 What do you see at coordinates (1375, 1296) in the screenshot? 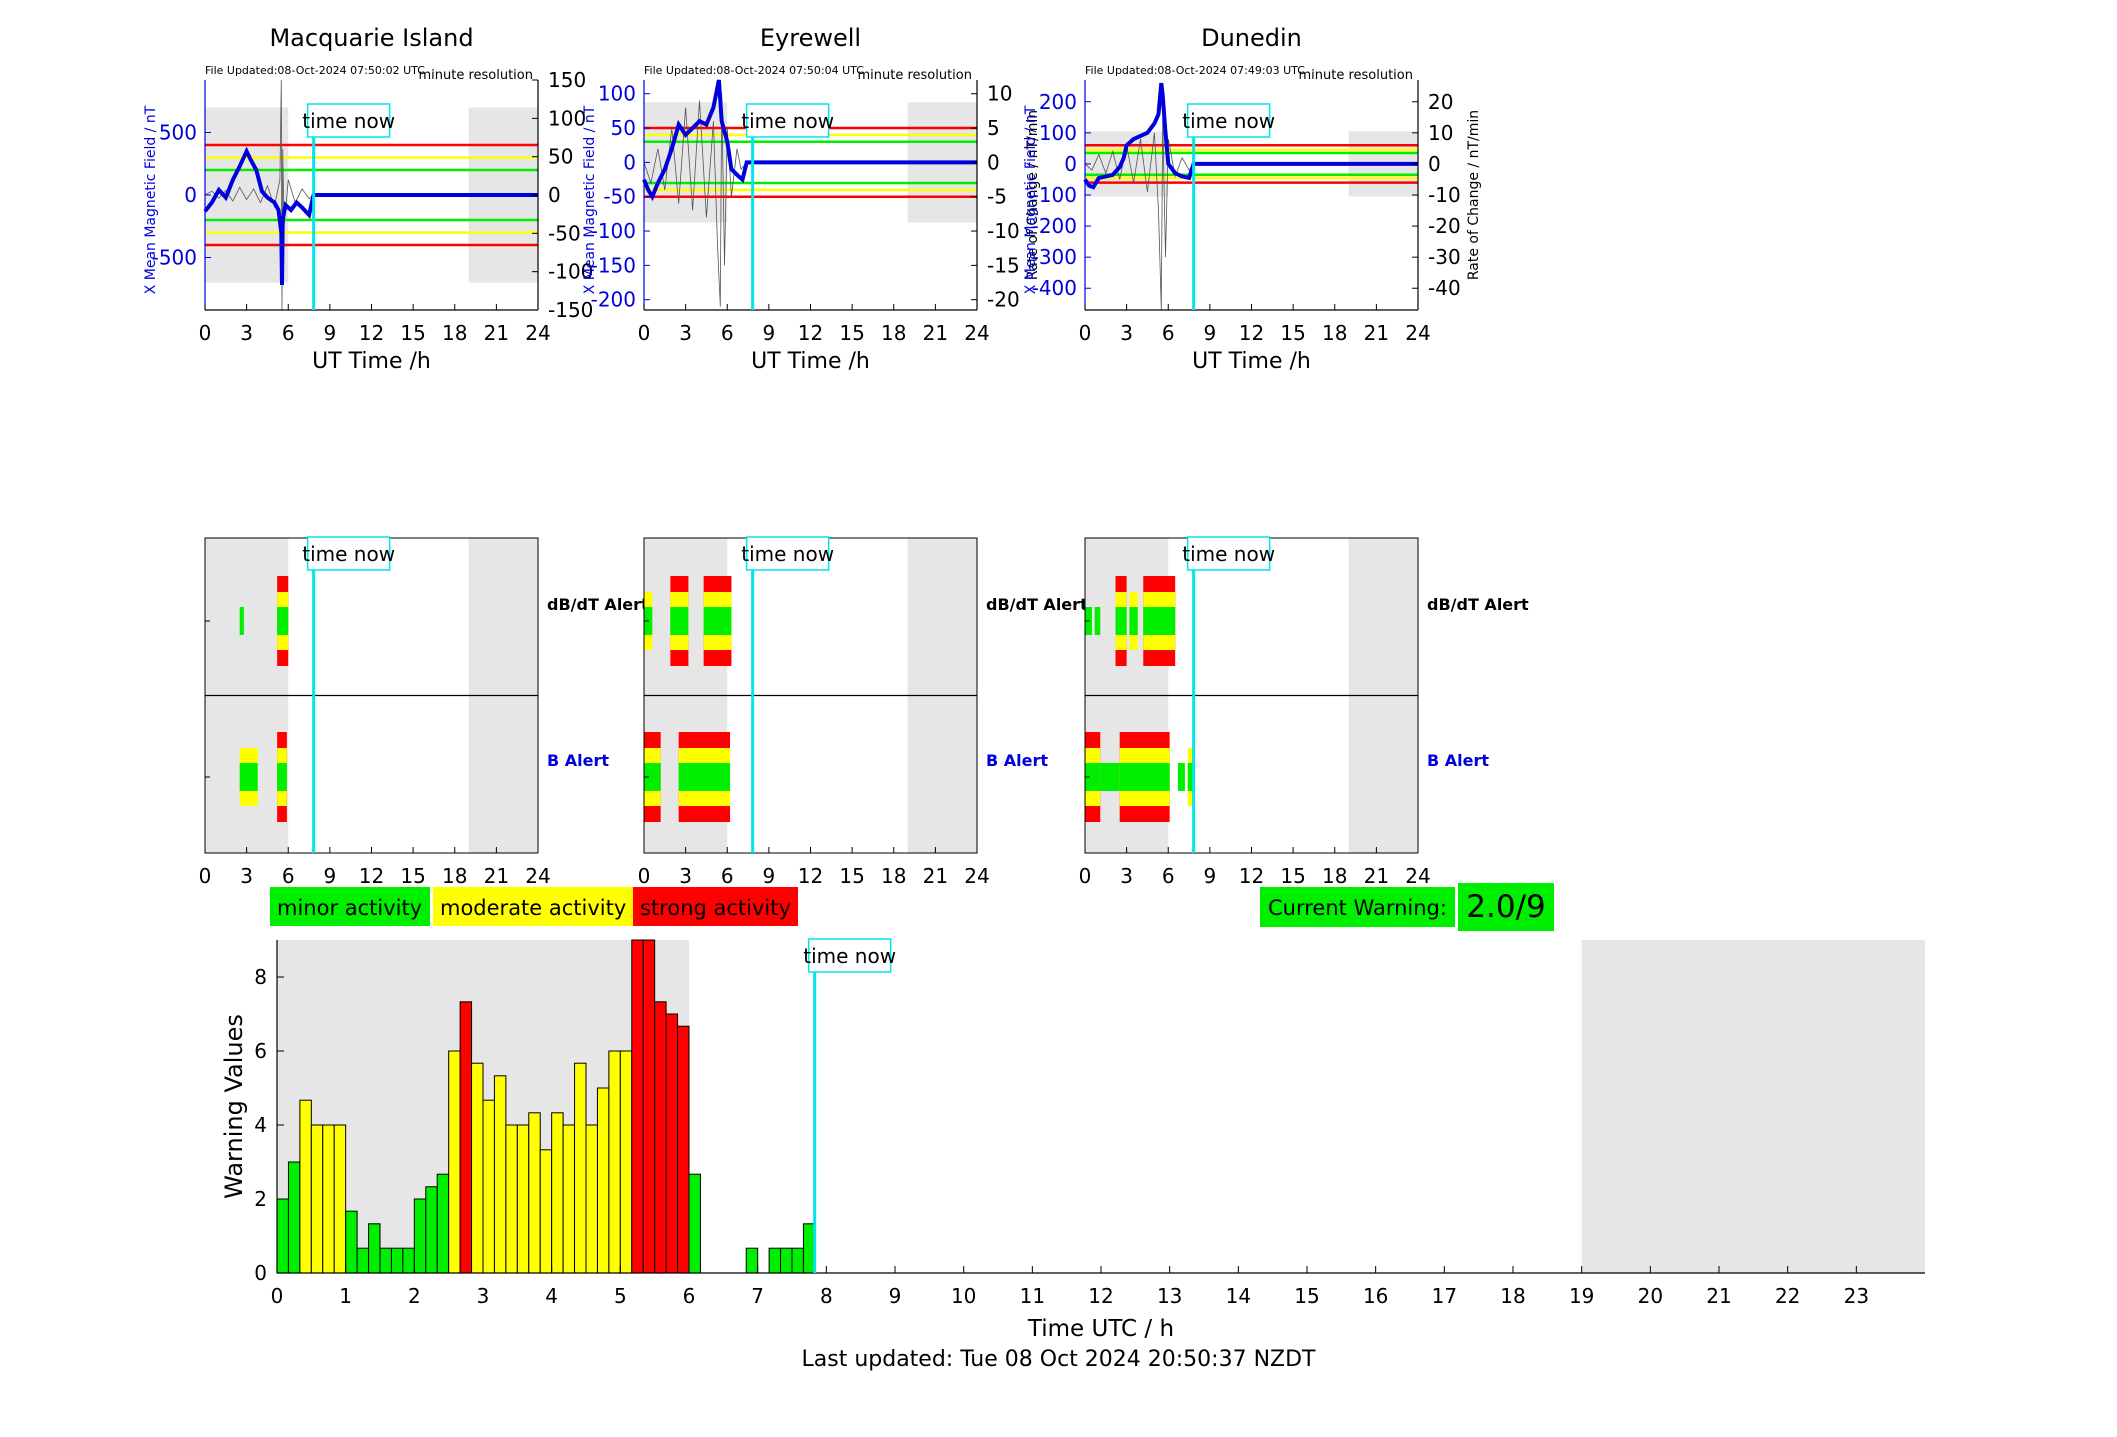
I see `x-tick-label: 16` at bounding box center [1375, 1296].